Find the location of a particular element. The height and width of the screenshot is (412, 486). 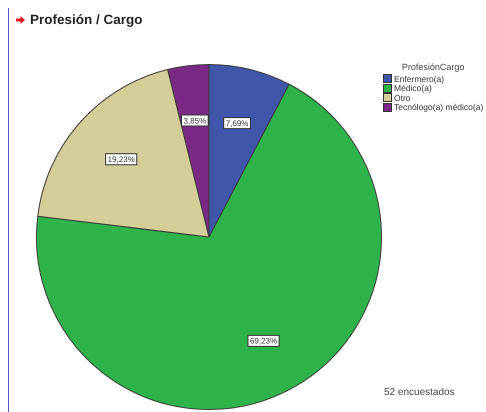

text: 52 encuestados is located at coordinates (419, 392).